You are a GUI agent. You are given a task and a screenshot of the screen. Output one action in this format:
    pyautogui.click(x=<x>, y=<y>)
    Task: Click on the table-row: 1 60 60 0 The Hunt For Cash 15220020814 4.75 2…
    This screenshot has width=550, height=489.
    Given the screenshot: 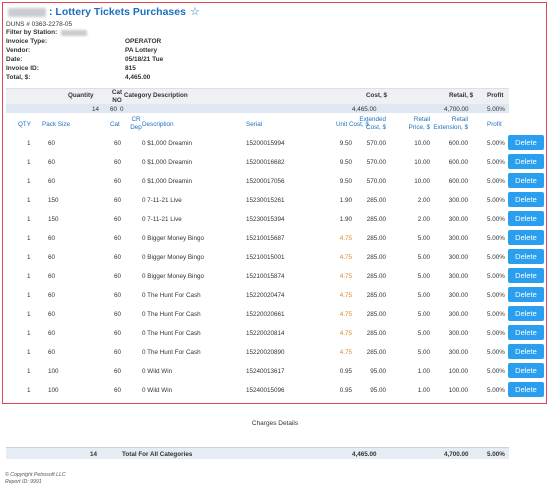 What is the action you would take?
    pyautogui.click(x=275, y=333)
    